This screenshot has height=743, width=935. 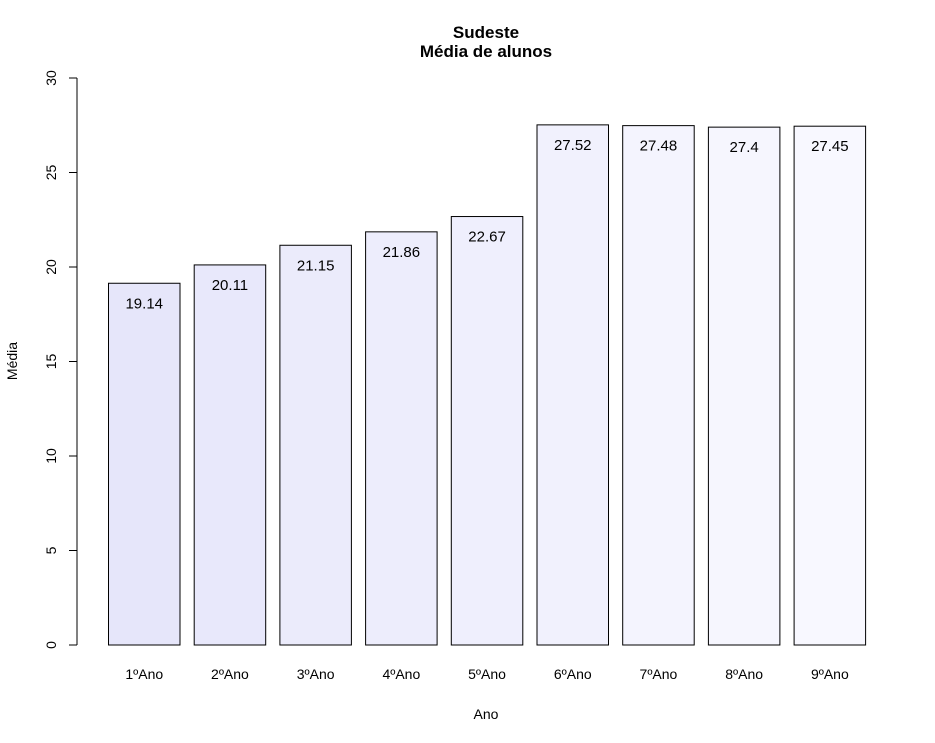 What do you see at coordinates (401, 674) in the screenshot?
I see `x-tick-label: 4ºAno` at bounding box center [401, 674].